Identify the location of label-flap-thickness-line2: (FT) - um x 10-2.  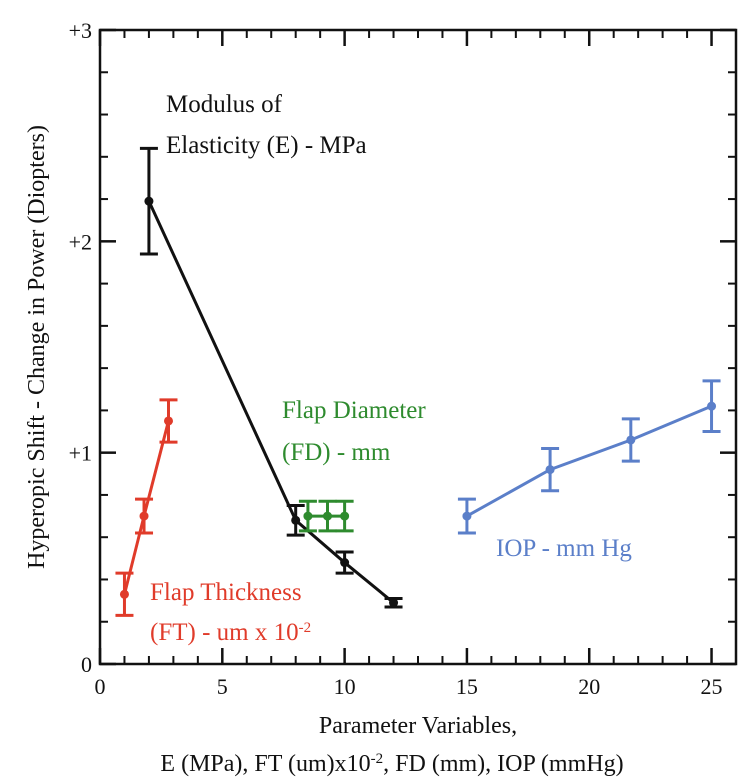
(230, 632).